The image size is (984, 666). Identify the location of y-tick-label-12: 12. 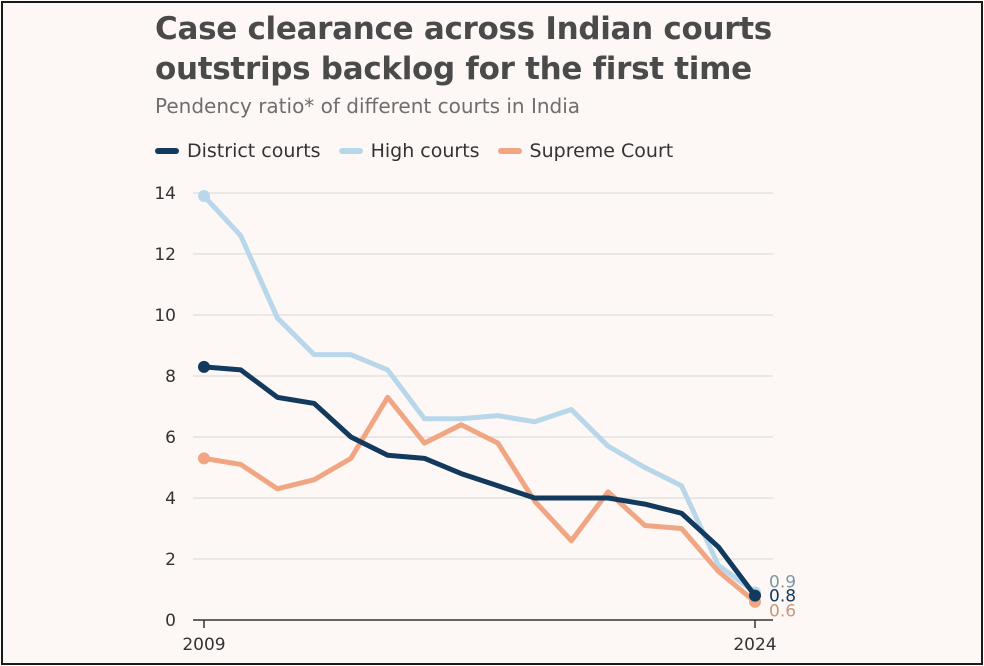
(165, 255).